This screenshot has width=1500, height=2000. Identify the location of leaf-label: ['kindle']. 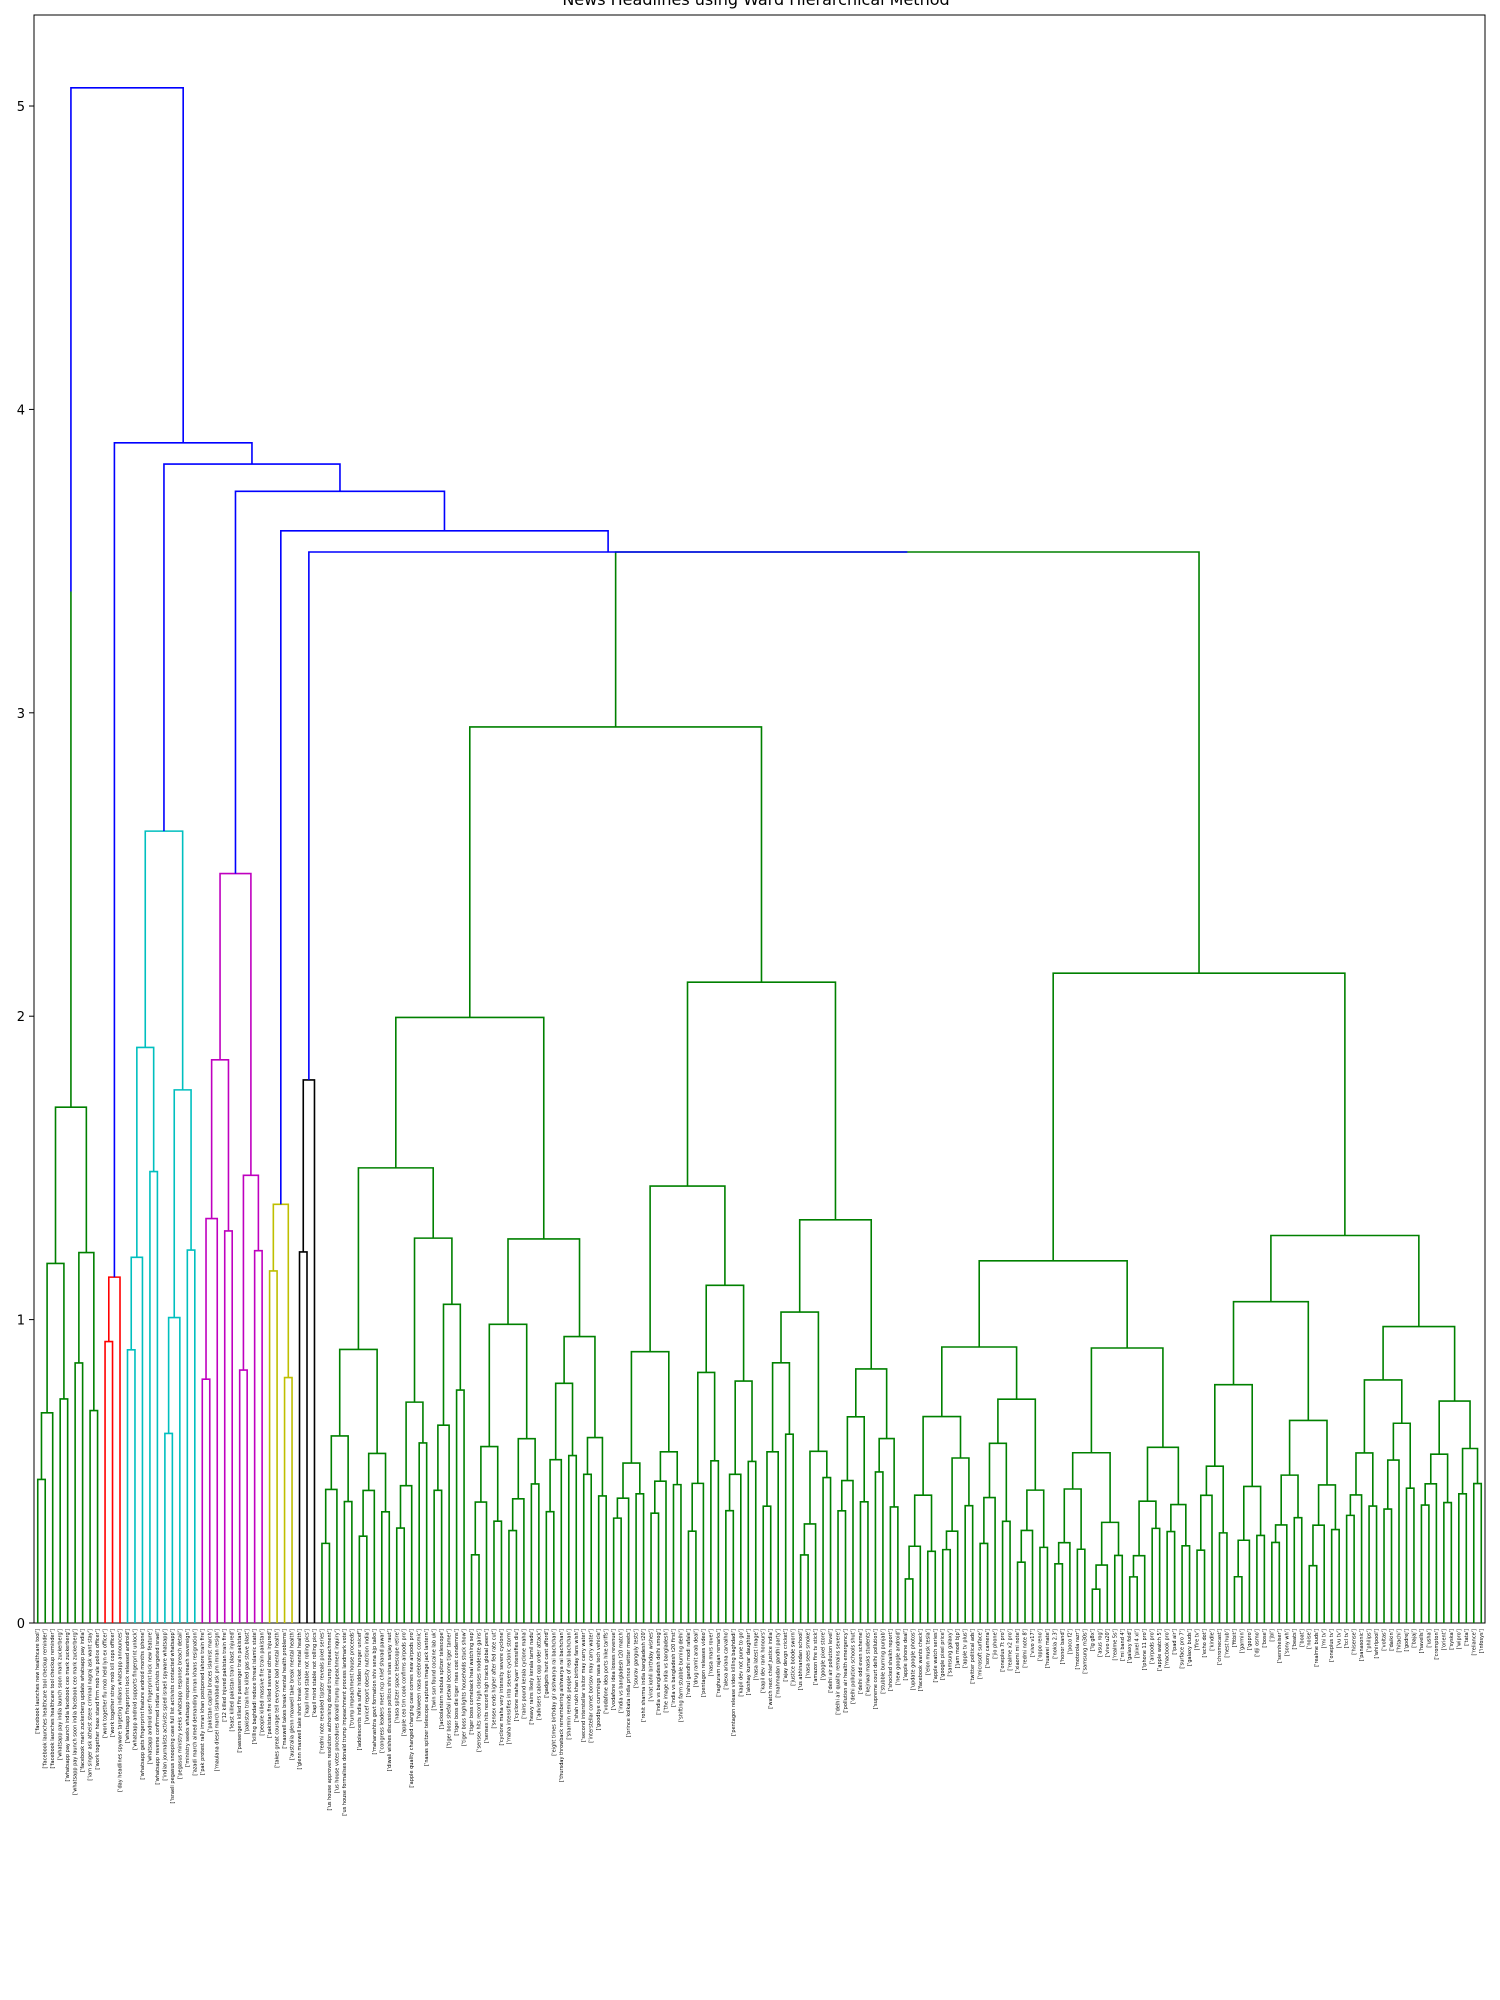
(1213, 1640).